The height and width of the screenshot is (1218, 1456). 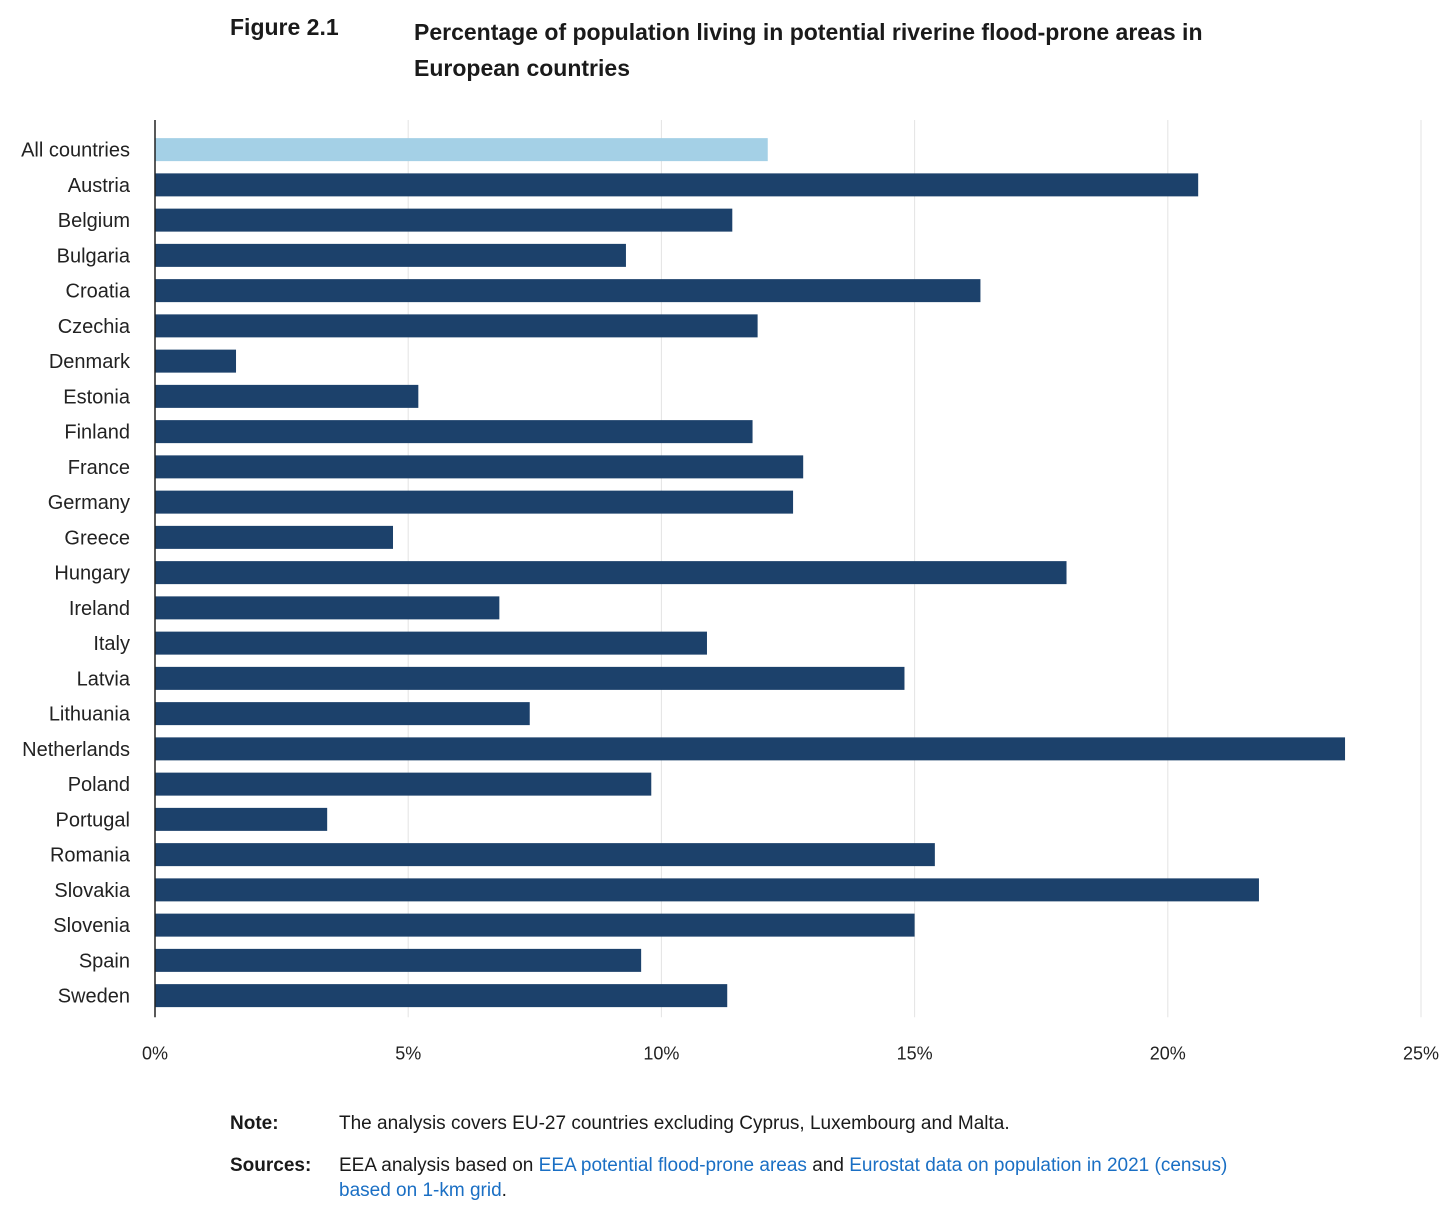 What do you see at coordinates (94, 221) in the screenshot?
I see `category-label: Belgium` at bounding box center [94, 221].